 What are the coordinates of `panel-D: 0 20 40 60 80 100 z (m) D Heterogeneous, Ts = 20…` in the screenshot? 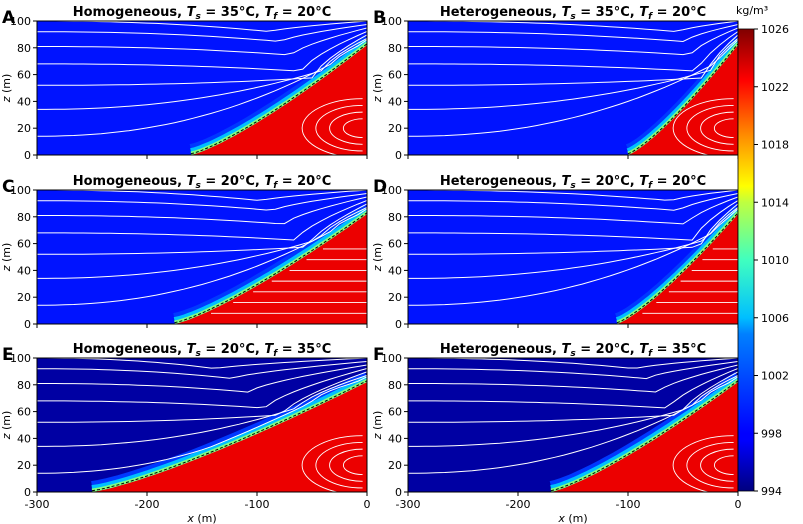 It's located at (555, 252).